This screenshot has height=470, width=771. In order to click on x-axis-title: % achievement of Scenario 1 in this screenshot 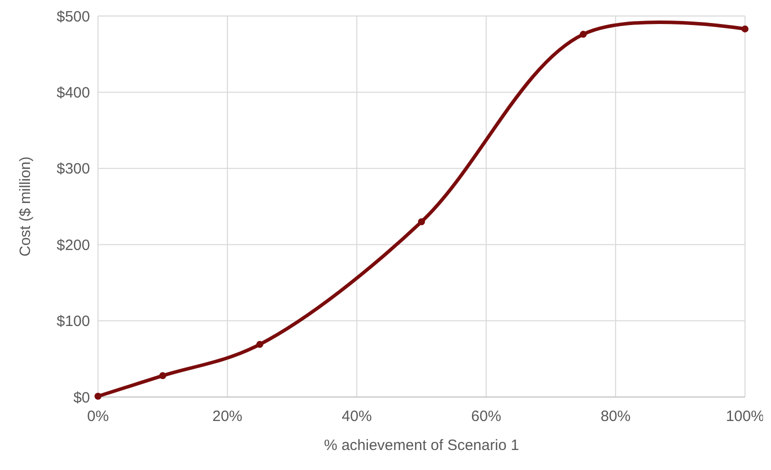, I will do `click(422, 445)`.